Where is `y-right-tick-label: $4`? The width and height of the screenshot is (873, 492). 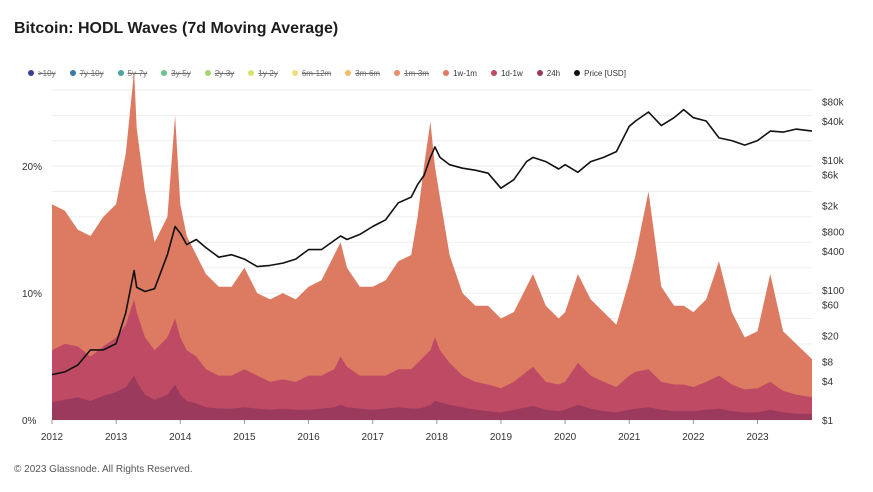 y-right-tick-label: $4 is located at coordinates (828, 382).